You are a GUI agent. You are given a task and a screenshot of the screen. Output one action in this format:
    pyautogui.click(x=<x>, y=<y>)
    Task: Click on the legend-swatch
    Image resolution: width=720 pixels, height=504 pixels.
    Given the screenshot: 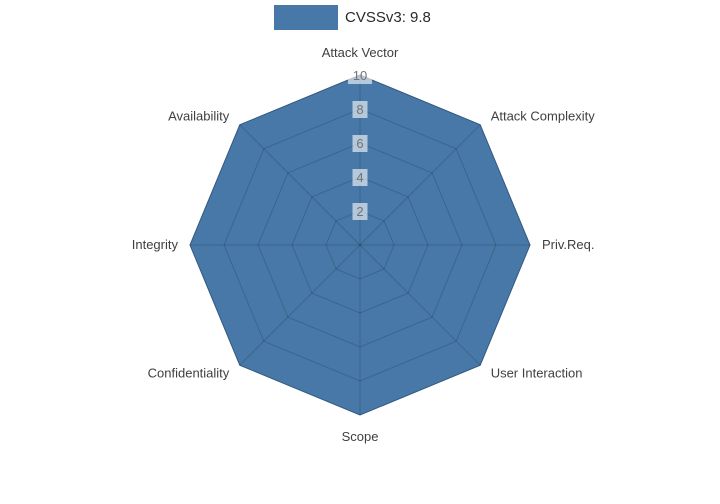 What is the action you would take?
    pyautogui.click(x=306, y=17)
    